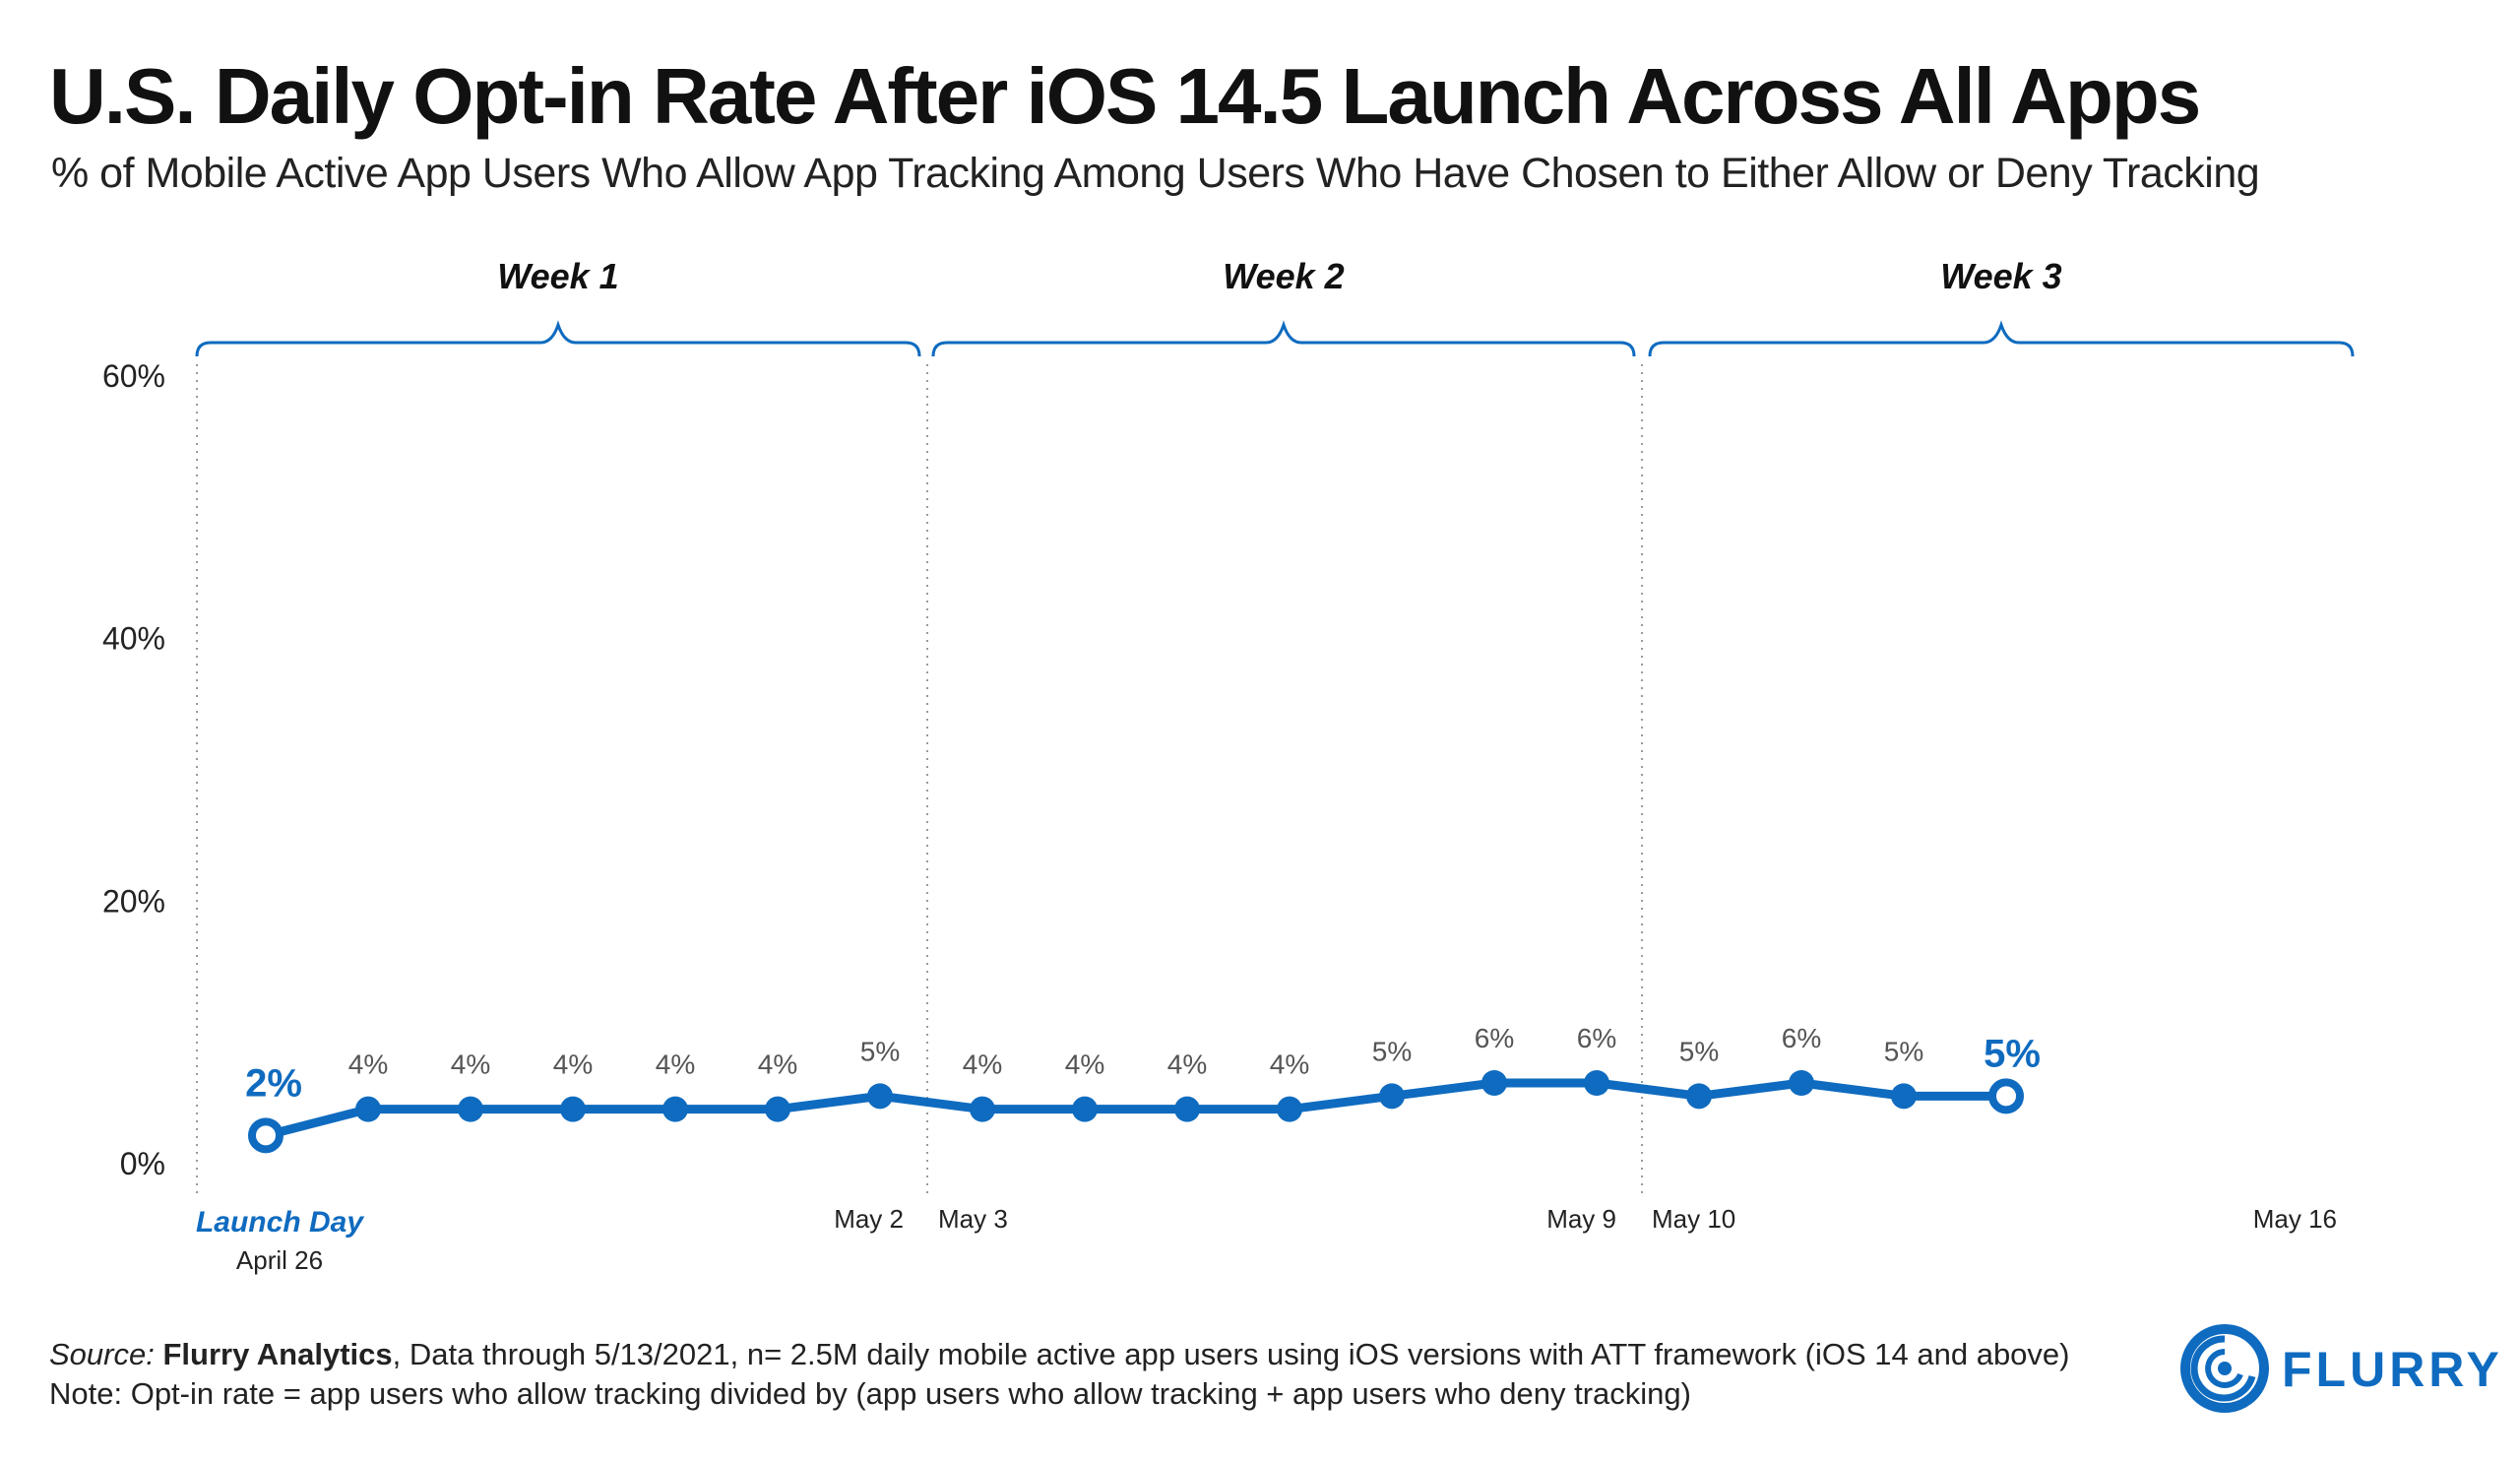 This screenshot has height=1461, width=2520. I want to click on y-tick-label: 60%, so click(133, 376).